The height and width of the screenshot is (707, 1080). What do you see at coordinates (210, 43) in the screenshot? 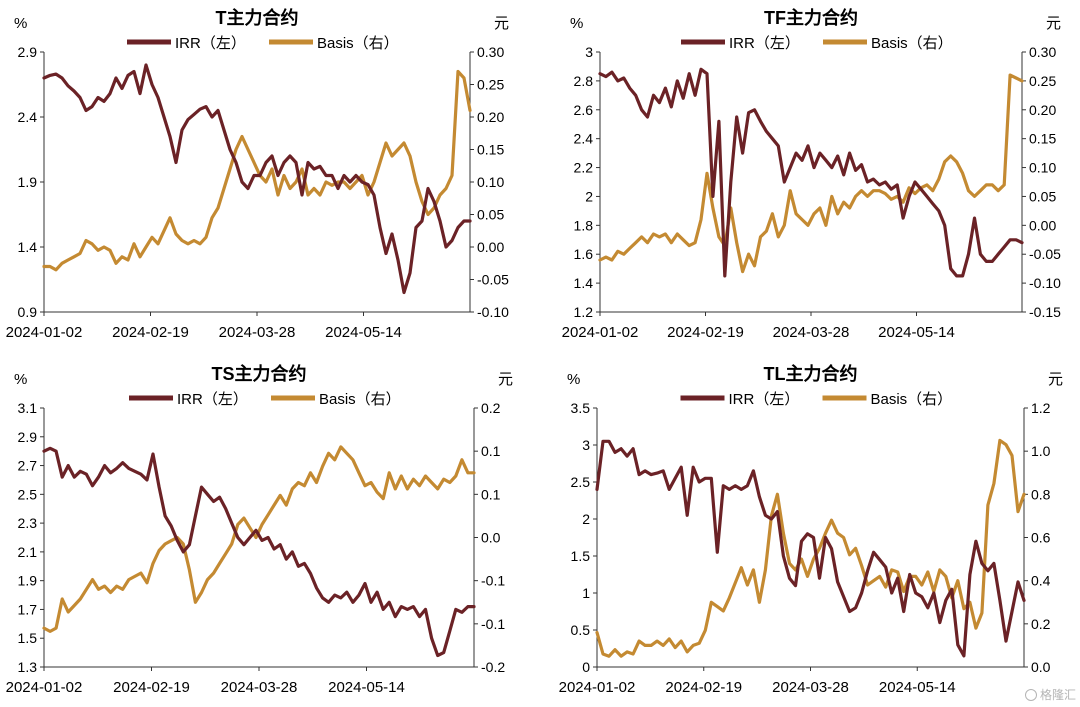
I see `chart0-legend-label-irr: IRR（左）` at bounding box center [210, 43].